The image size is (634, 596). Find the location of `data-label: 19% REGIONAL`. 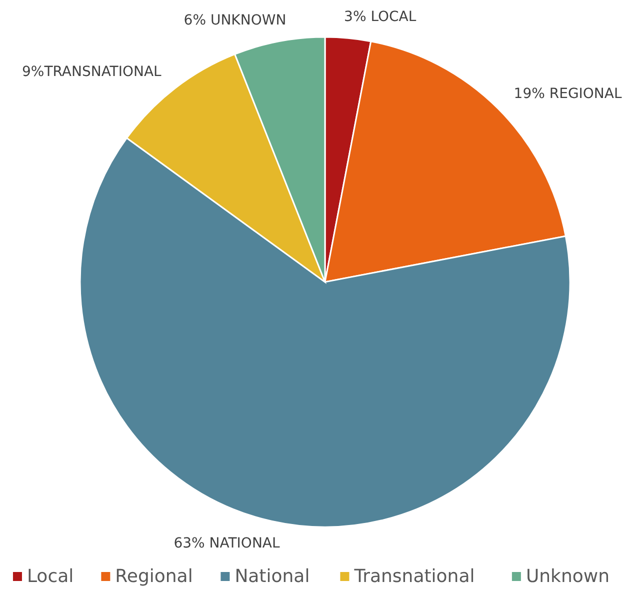

data-label: 19% REGIONAL is located at coordinates (568, 94).